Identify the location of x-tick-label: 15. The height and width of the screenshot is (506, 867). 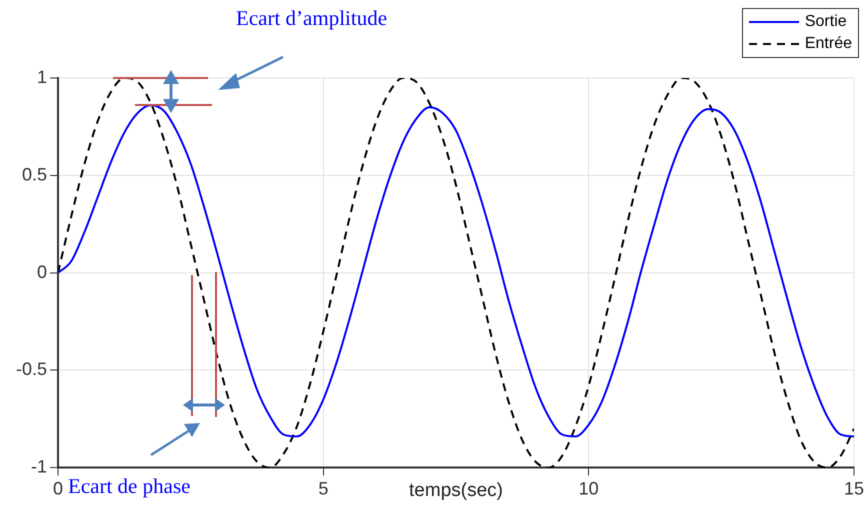
(854, 488).